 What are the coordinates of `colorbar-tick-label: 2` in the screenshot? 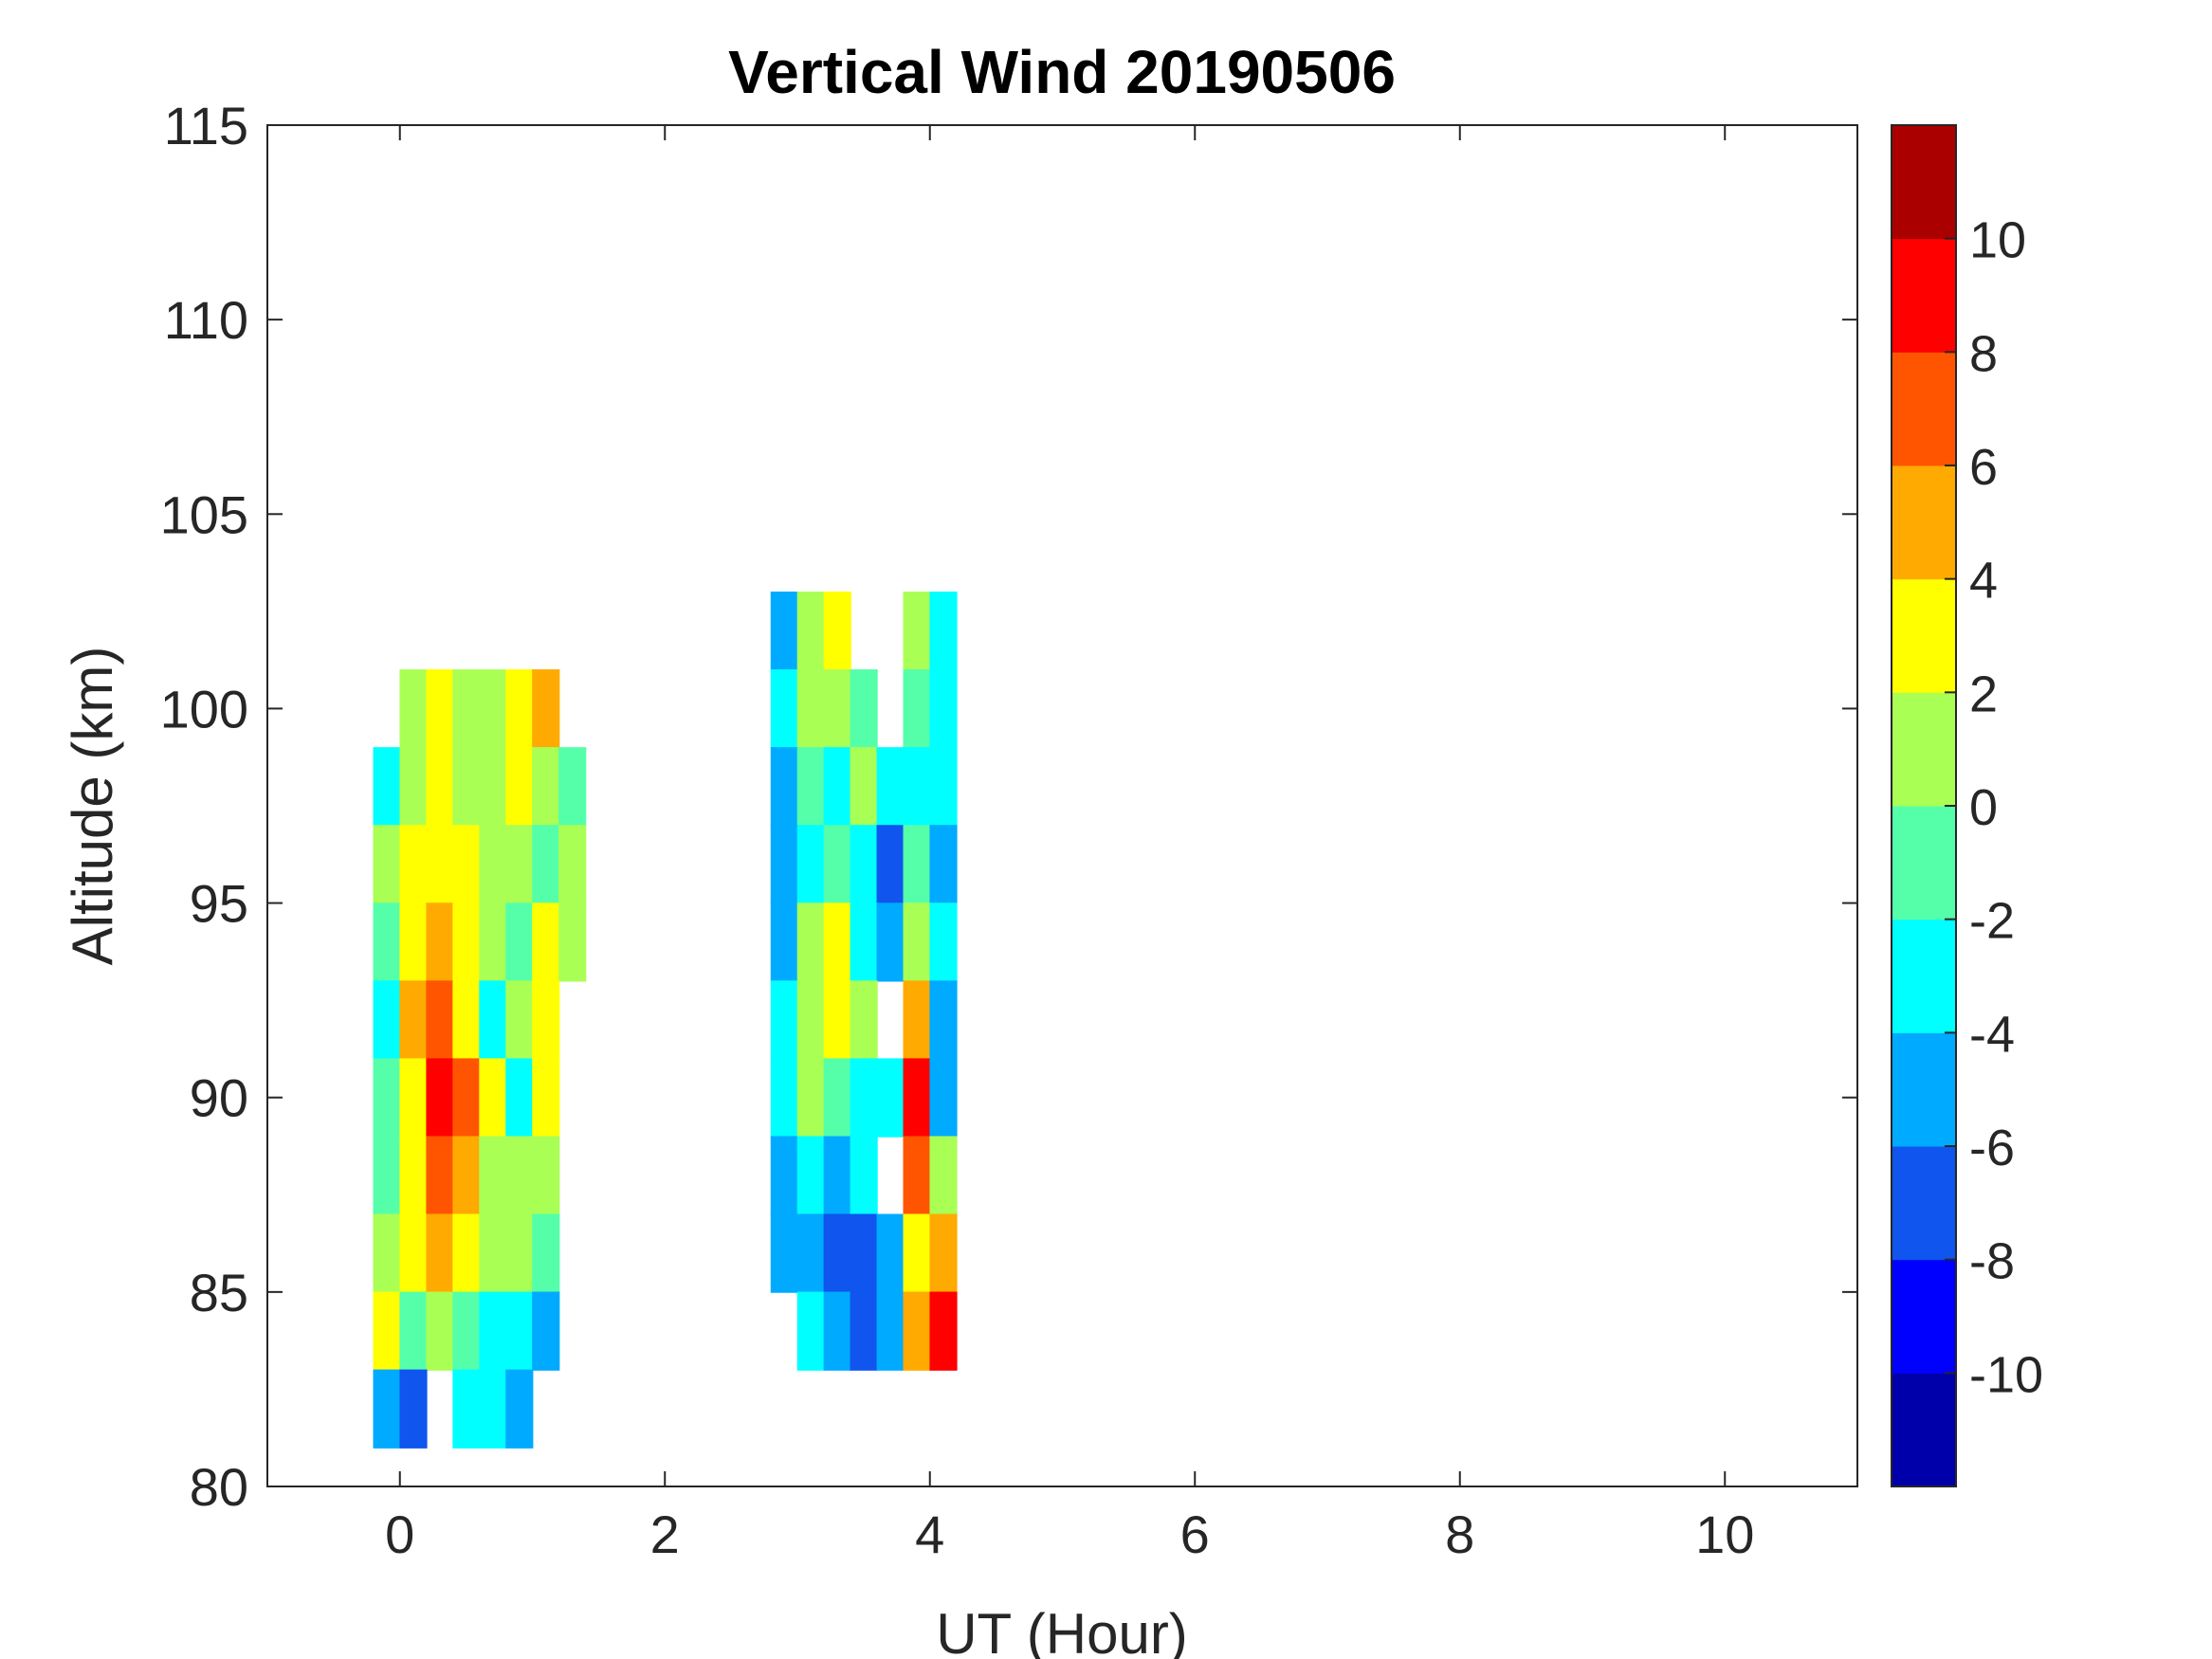 It's located at (1983, 693).